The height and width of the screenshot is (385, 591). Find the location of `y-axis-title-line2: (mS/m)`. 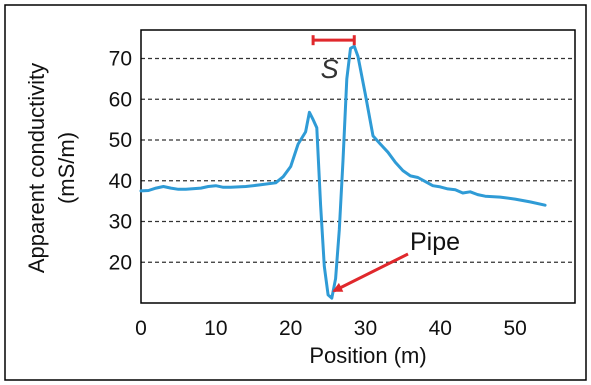

y-axis-title-line2: (mS/m) is located at coordinates (66, 168).